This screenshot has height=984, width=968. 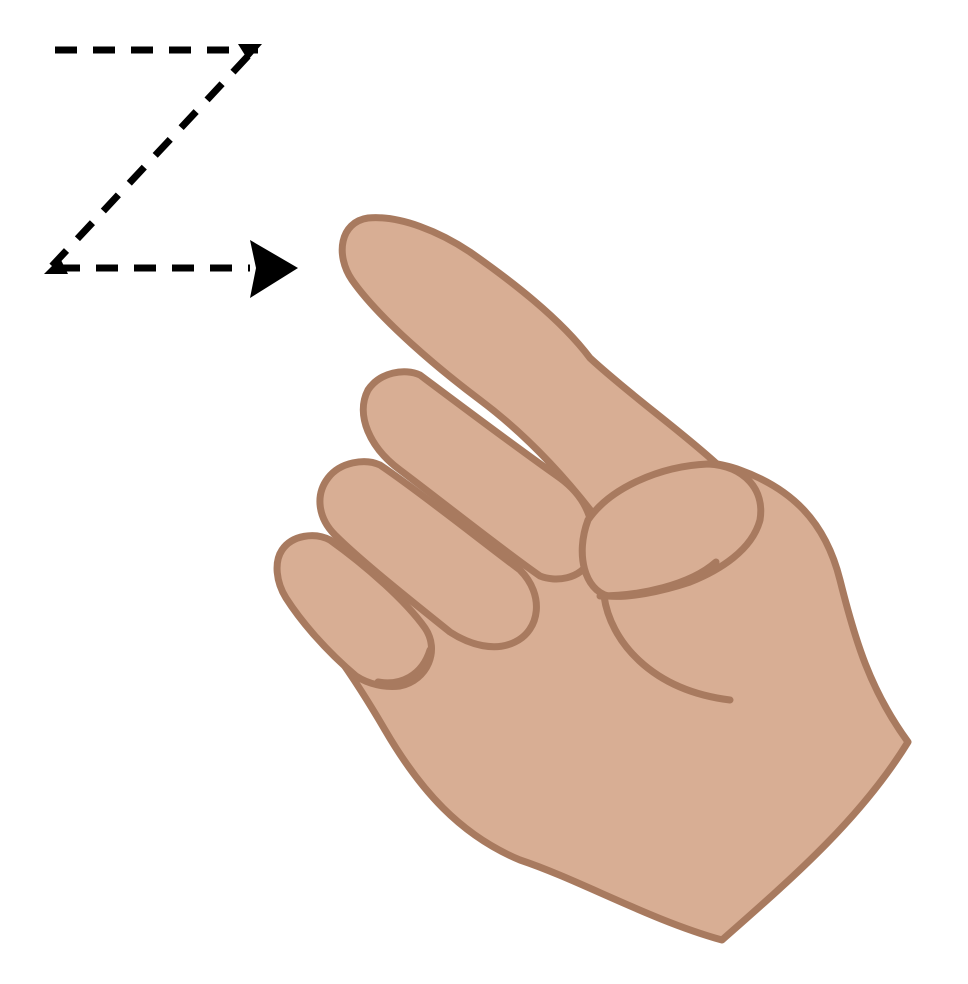 I want to click on z-corner-caps, so click(x=153, y=159).